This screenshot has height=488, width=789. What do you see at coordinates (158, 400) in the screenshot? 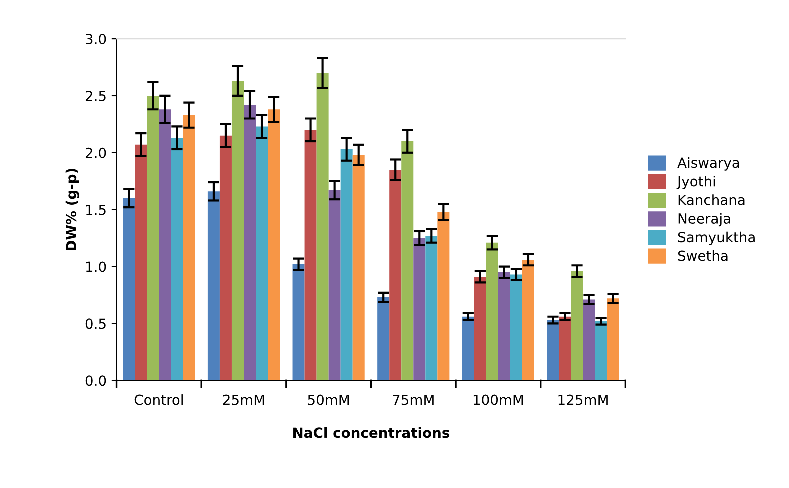
I see `x-tick-label: Control` at bounding box center [158, 400].